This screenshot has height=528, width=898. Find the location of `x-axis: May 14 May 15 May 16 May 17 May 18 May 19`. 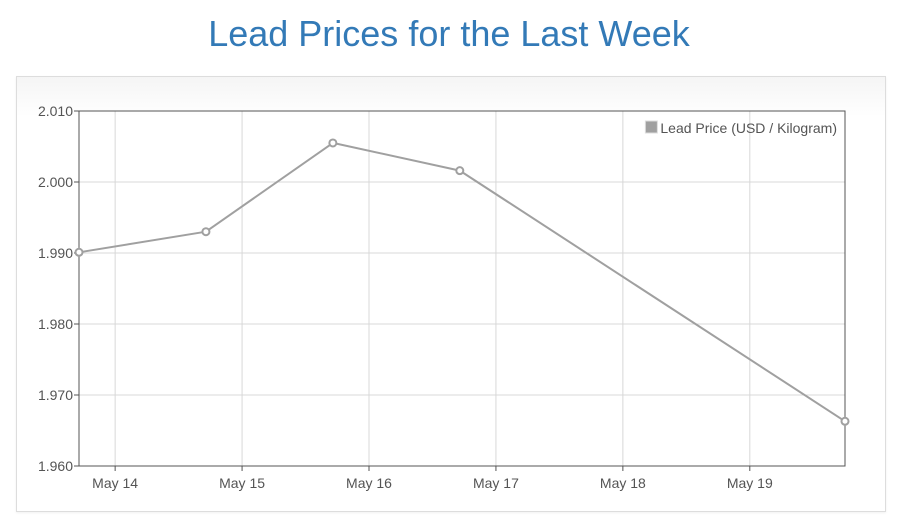

x-axis: May 14 May 15 May 16 May 17 May 18 May 19 is located at coordinates (432, 478).